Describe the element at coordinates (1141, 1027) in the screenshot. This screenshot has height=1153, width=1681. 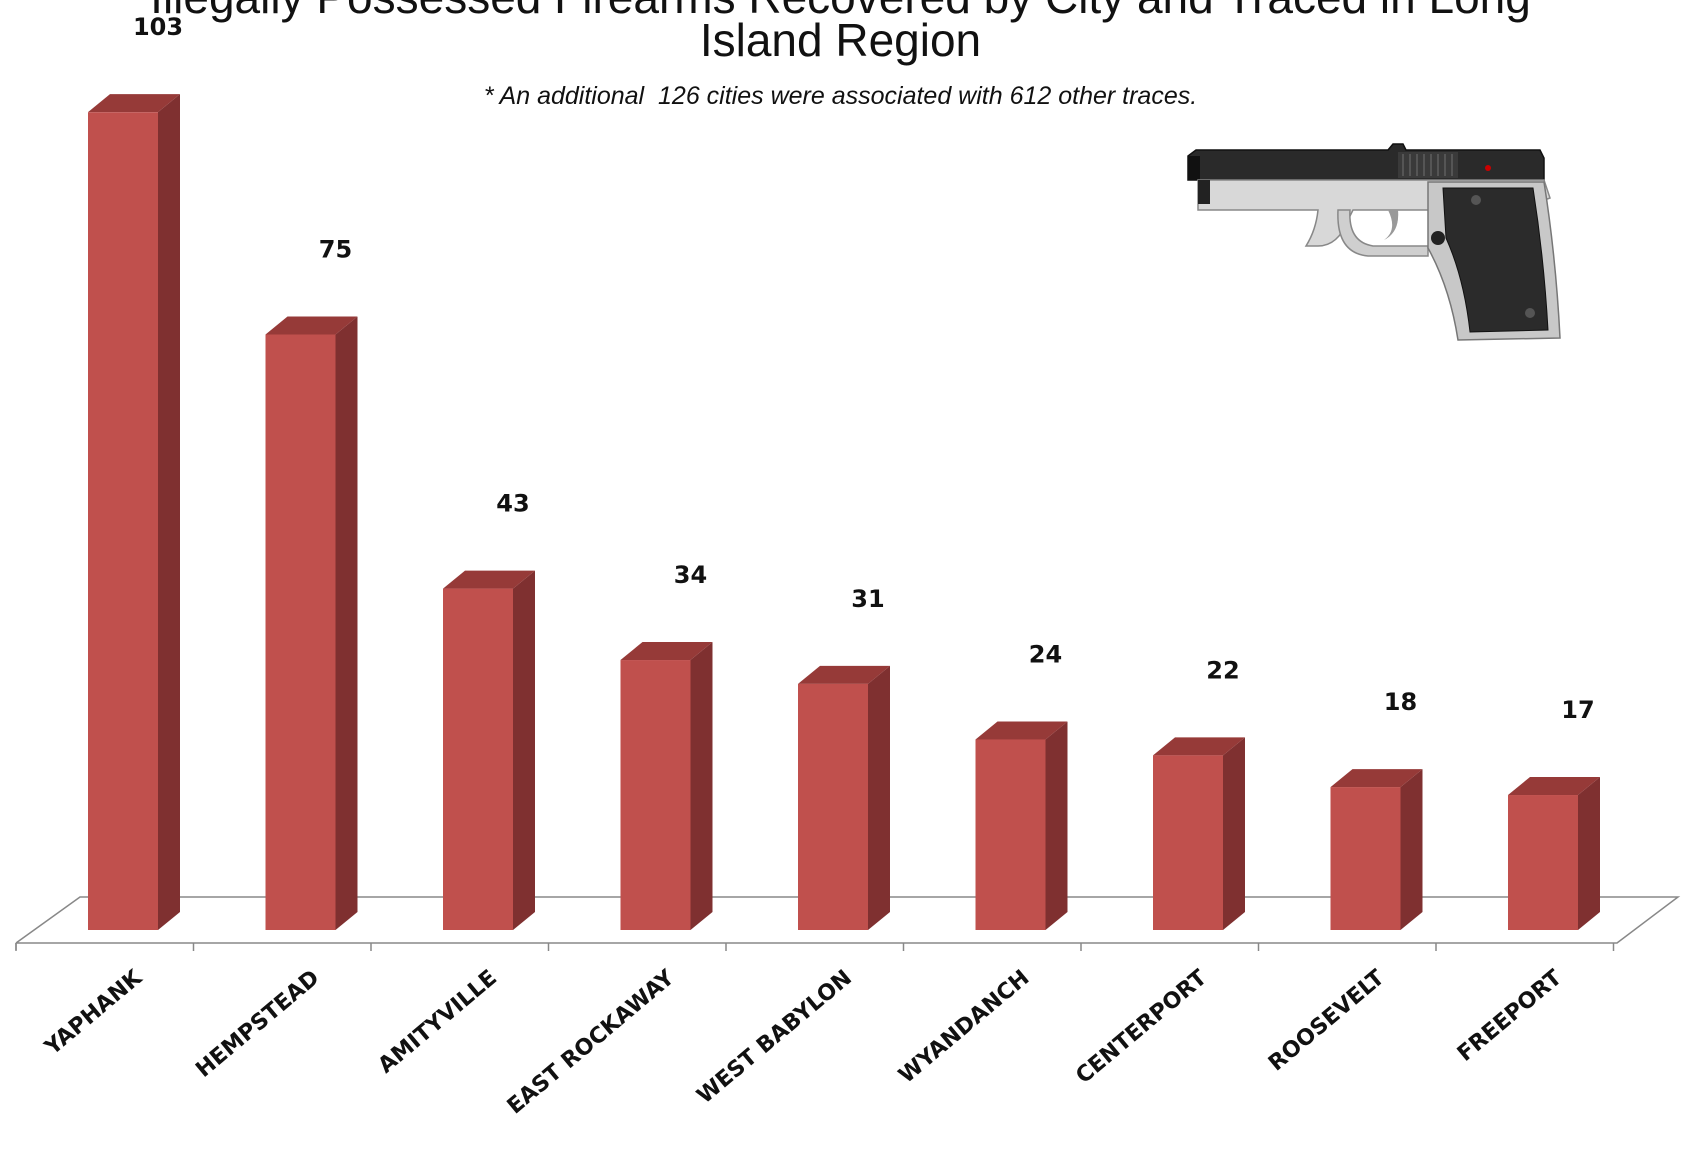
I see `category-label: CENTERPORT` at that location.